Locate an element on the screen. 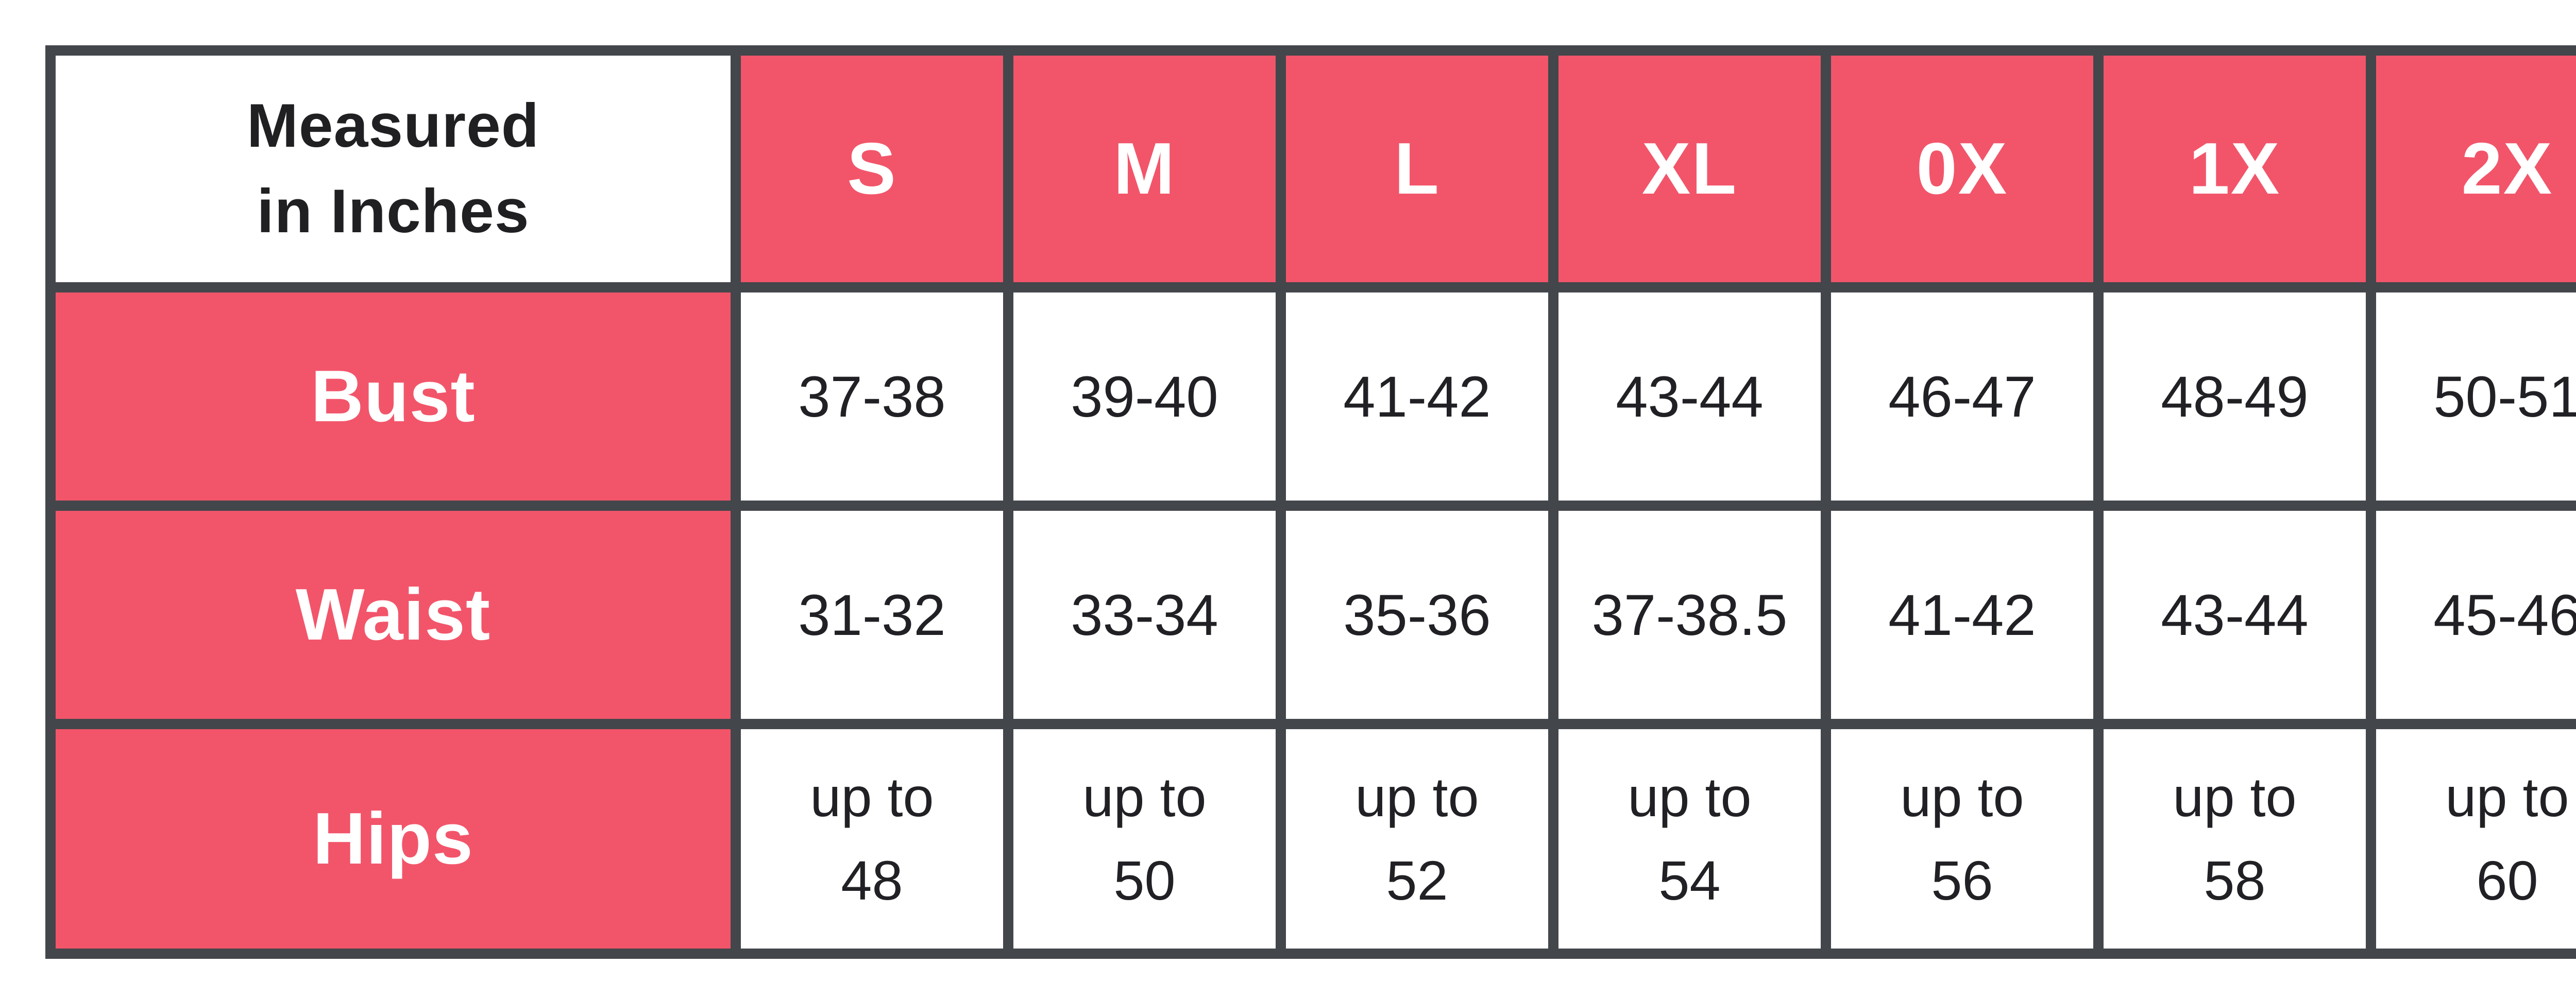 This screenshot has height=999, width=2576. size-header-m: M is located at coordinates (1144, 168).